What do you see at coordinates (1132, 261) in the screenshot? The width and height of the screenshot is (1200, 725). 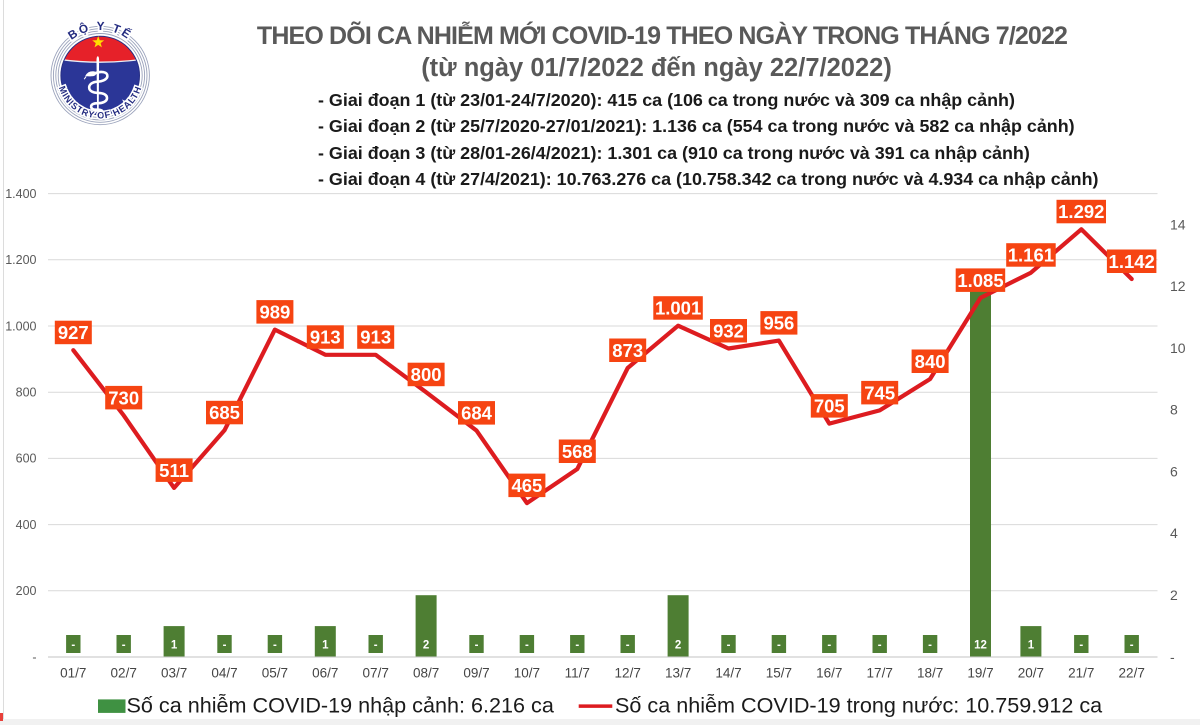 I see `svg-text: 1.142` at bounding box center [1132, 261].